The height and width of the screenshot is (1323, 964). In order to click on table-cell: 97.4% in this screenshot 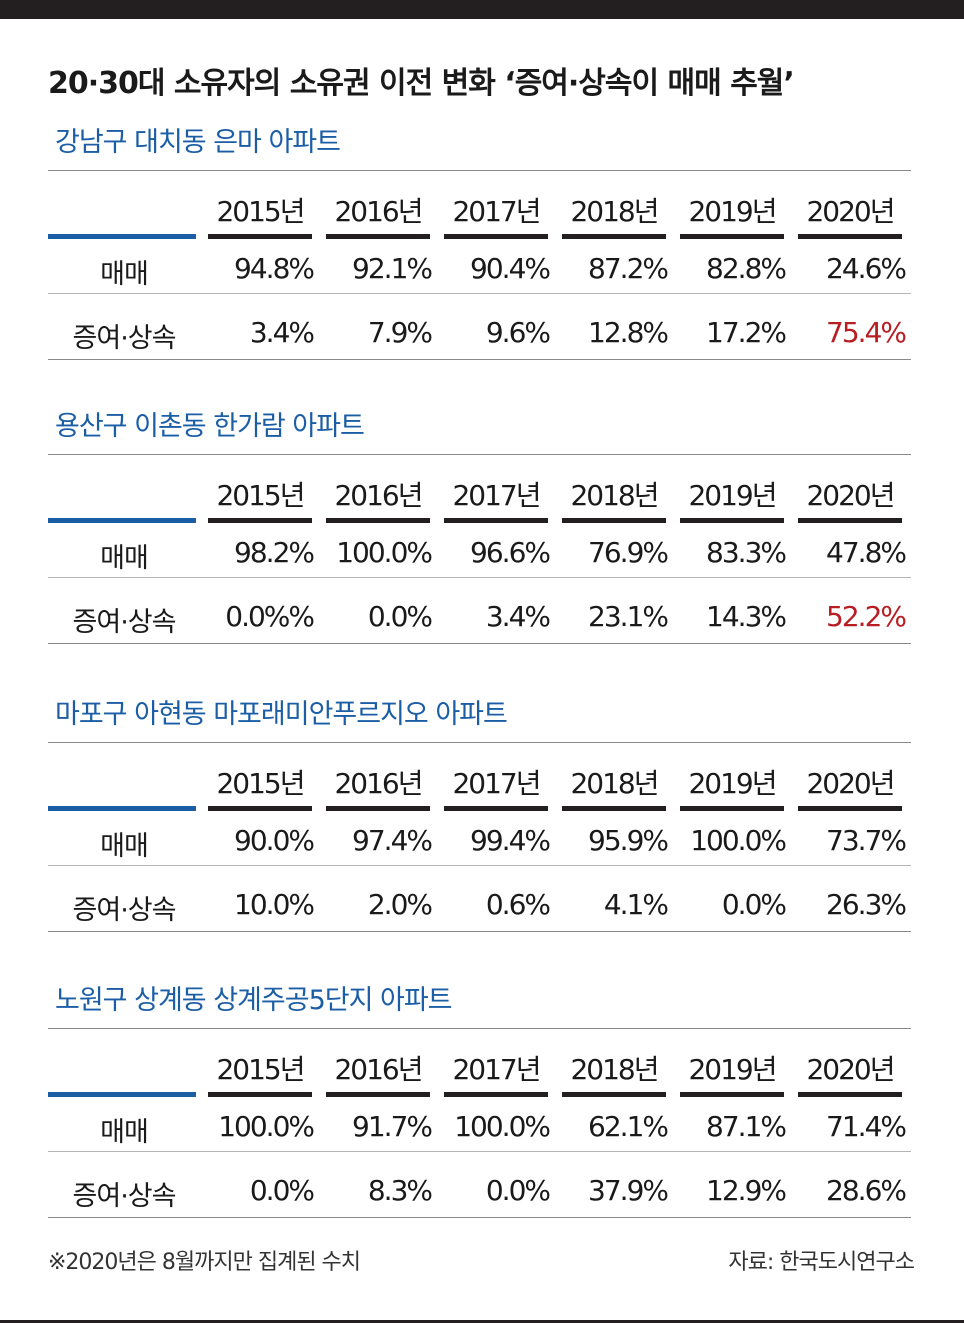, I will do `click(392, 840)`.